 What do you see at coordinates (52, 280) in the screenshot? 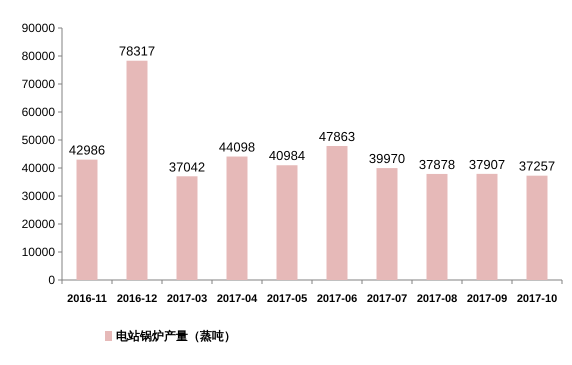
I see `y-tick-label: 0` at bounding box center [52, 280].